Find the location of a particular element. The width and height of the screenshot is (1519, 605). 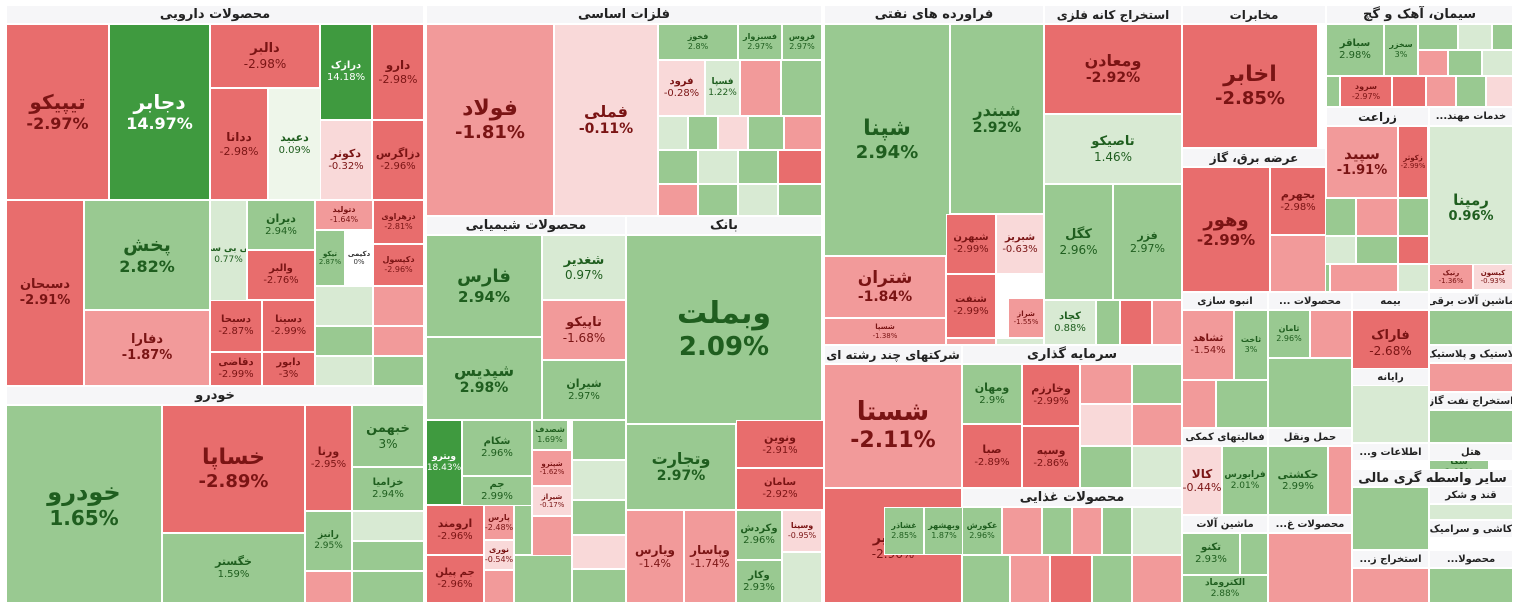

treemap-tile: بجهرم -2.98% is located at coordinates (1298, 201).